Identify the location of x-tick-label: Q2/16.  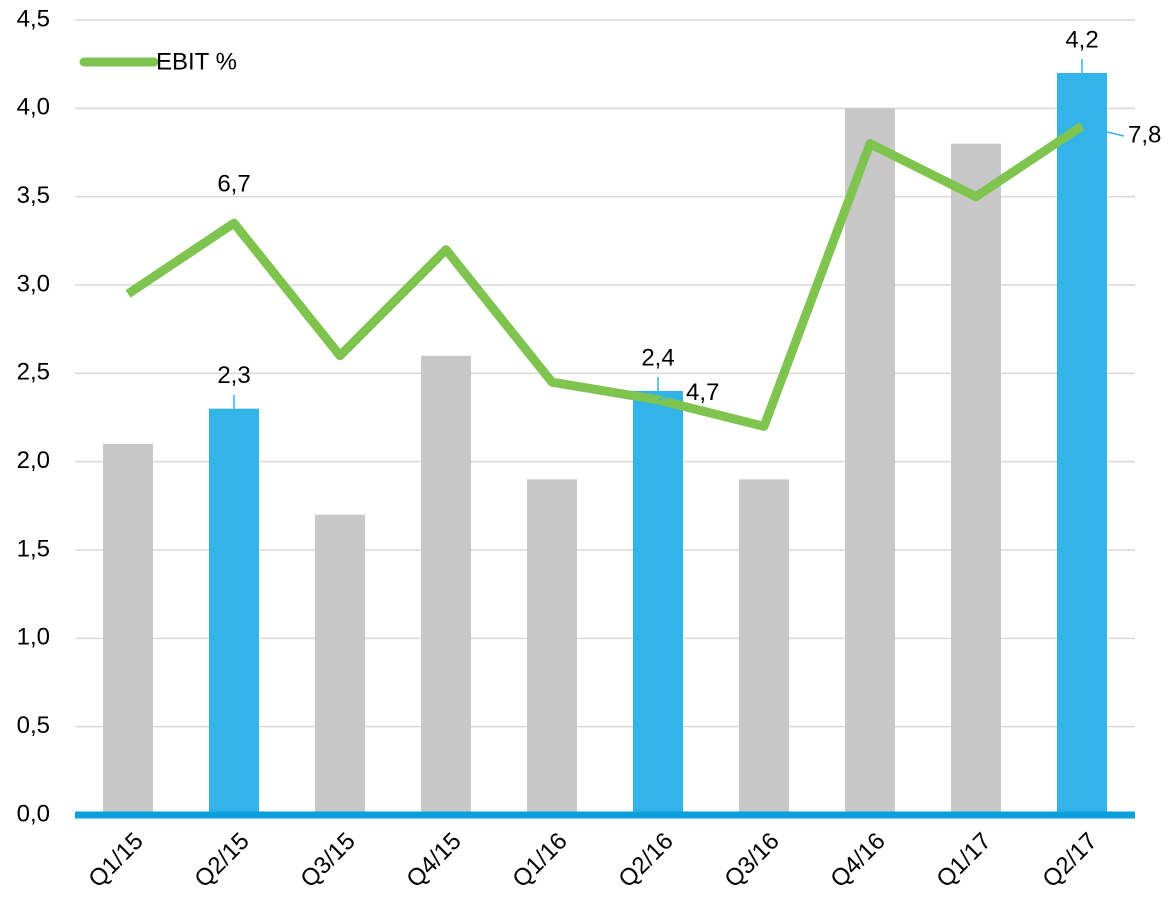
(645, 860).